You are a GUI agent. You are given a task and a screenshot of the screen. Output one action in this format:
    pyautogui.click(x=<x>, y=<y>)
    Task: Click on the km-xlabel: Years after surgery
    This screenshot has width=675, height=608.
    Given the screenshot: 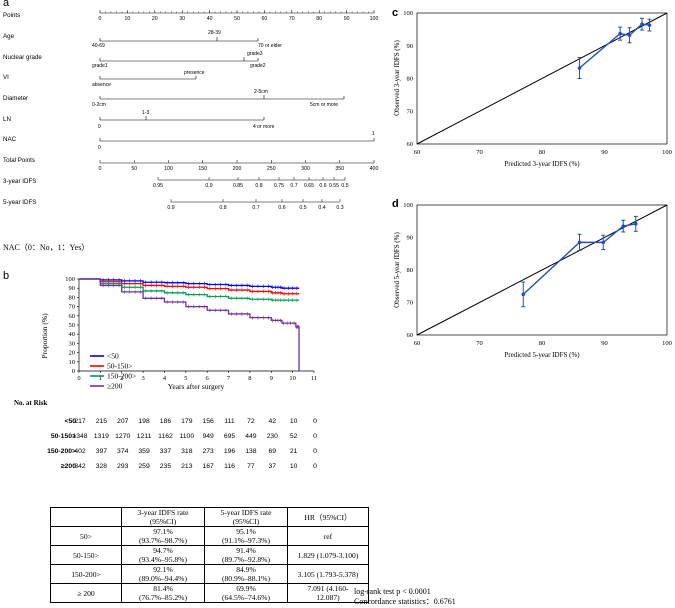 What is the action you would take?
    pyautogui.click(x=196, y=386)
    